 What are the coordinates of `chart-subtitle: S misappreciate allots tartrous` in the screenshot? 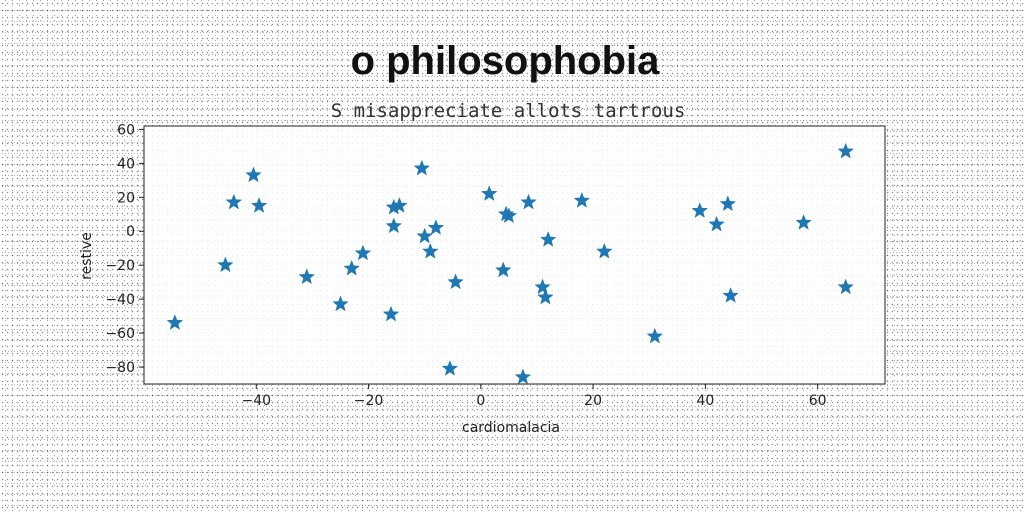 It's located at (508, 111).